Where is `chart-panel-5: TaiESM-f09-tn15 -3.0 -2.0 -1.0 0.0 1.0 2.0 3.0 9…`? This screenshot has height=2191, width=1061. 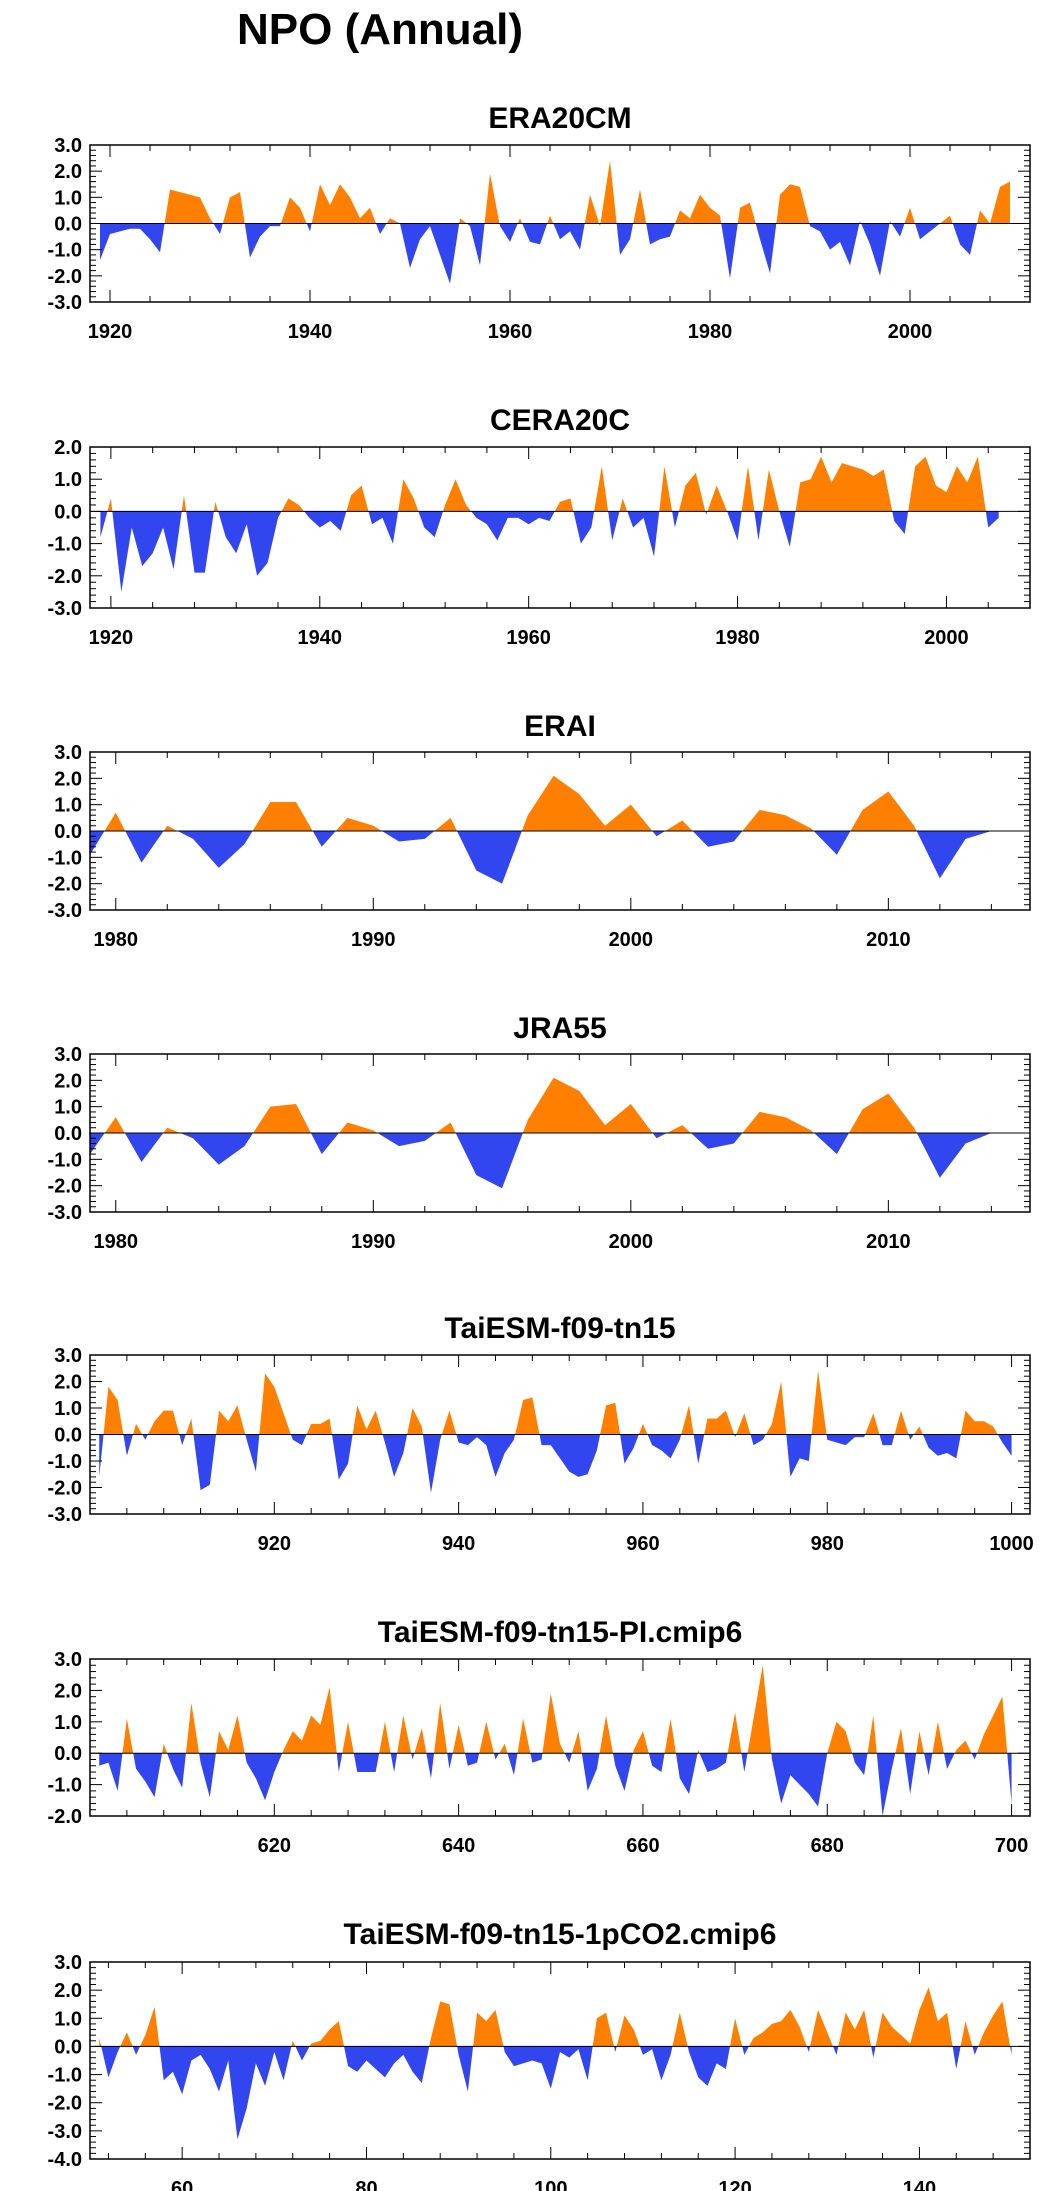 chart-panel-5: TaiESM-f09-tn15 -3.0 -2.0 -1.0 0.0 1.0 2.0 3.0 9… is located at coordinates (541, 1433).